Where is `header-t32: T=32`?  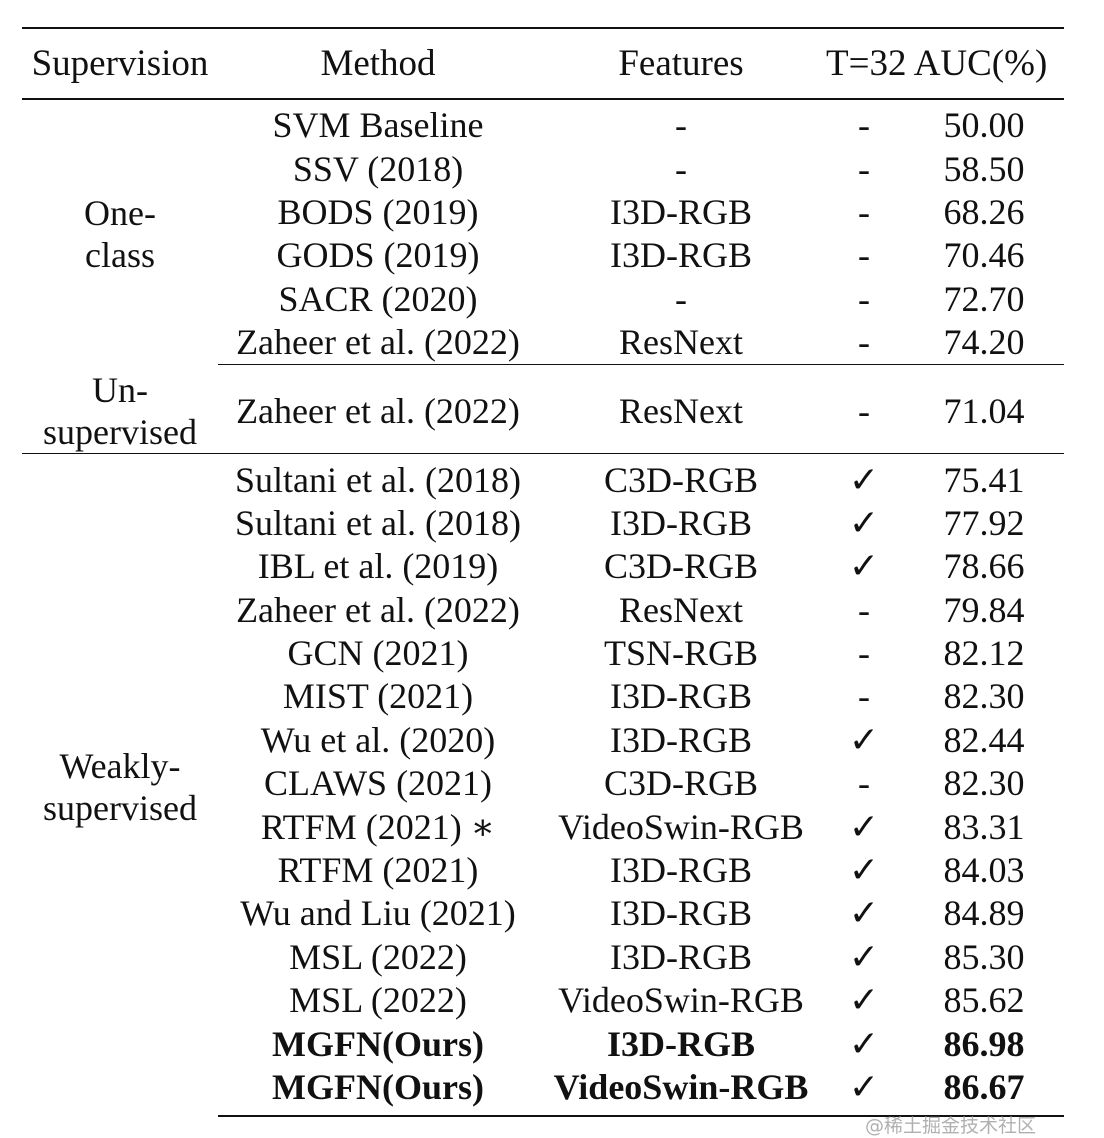
header-t32: T=32 is located at coordinates (866, 63).